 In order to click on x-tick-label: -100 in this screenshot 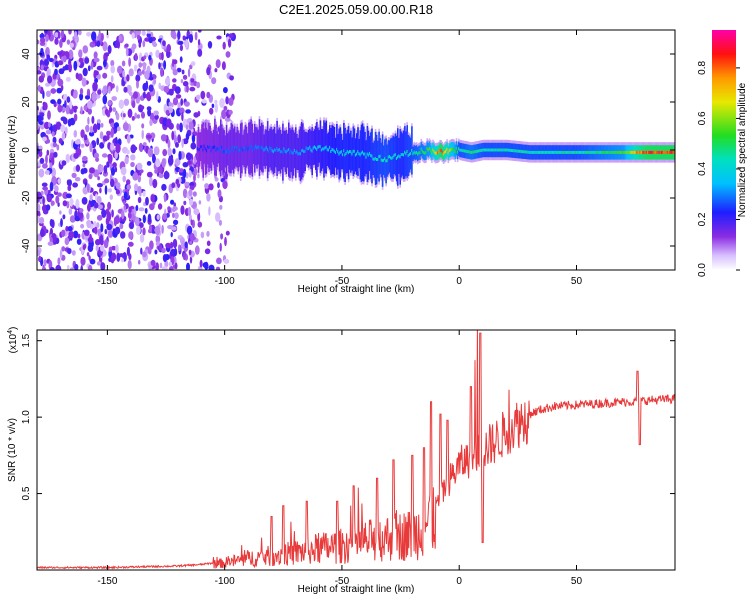, I will do `click(225, 581)`.